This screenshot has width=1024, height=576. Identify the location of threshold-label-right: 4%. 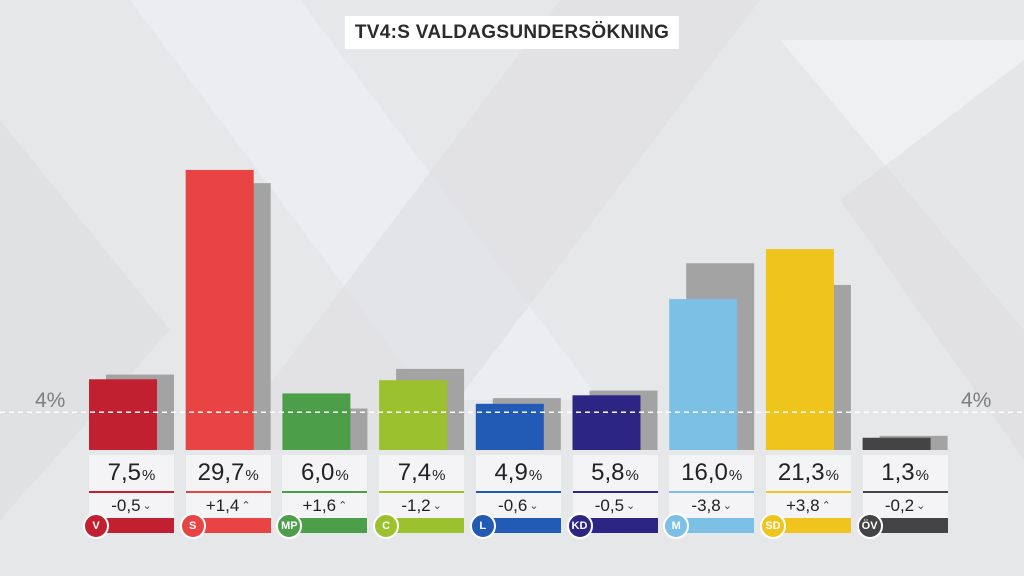
(976, 400).